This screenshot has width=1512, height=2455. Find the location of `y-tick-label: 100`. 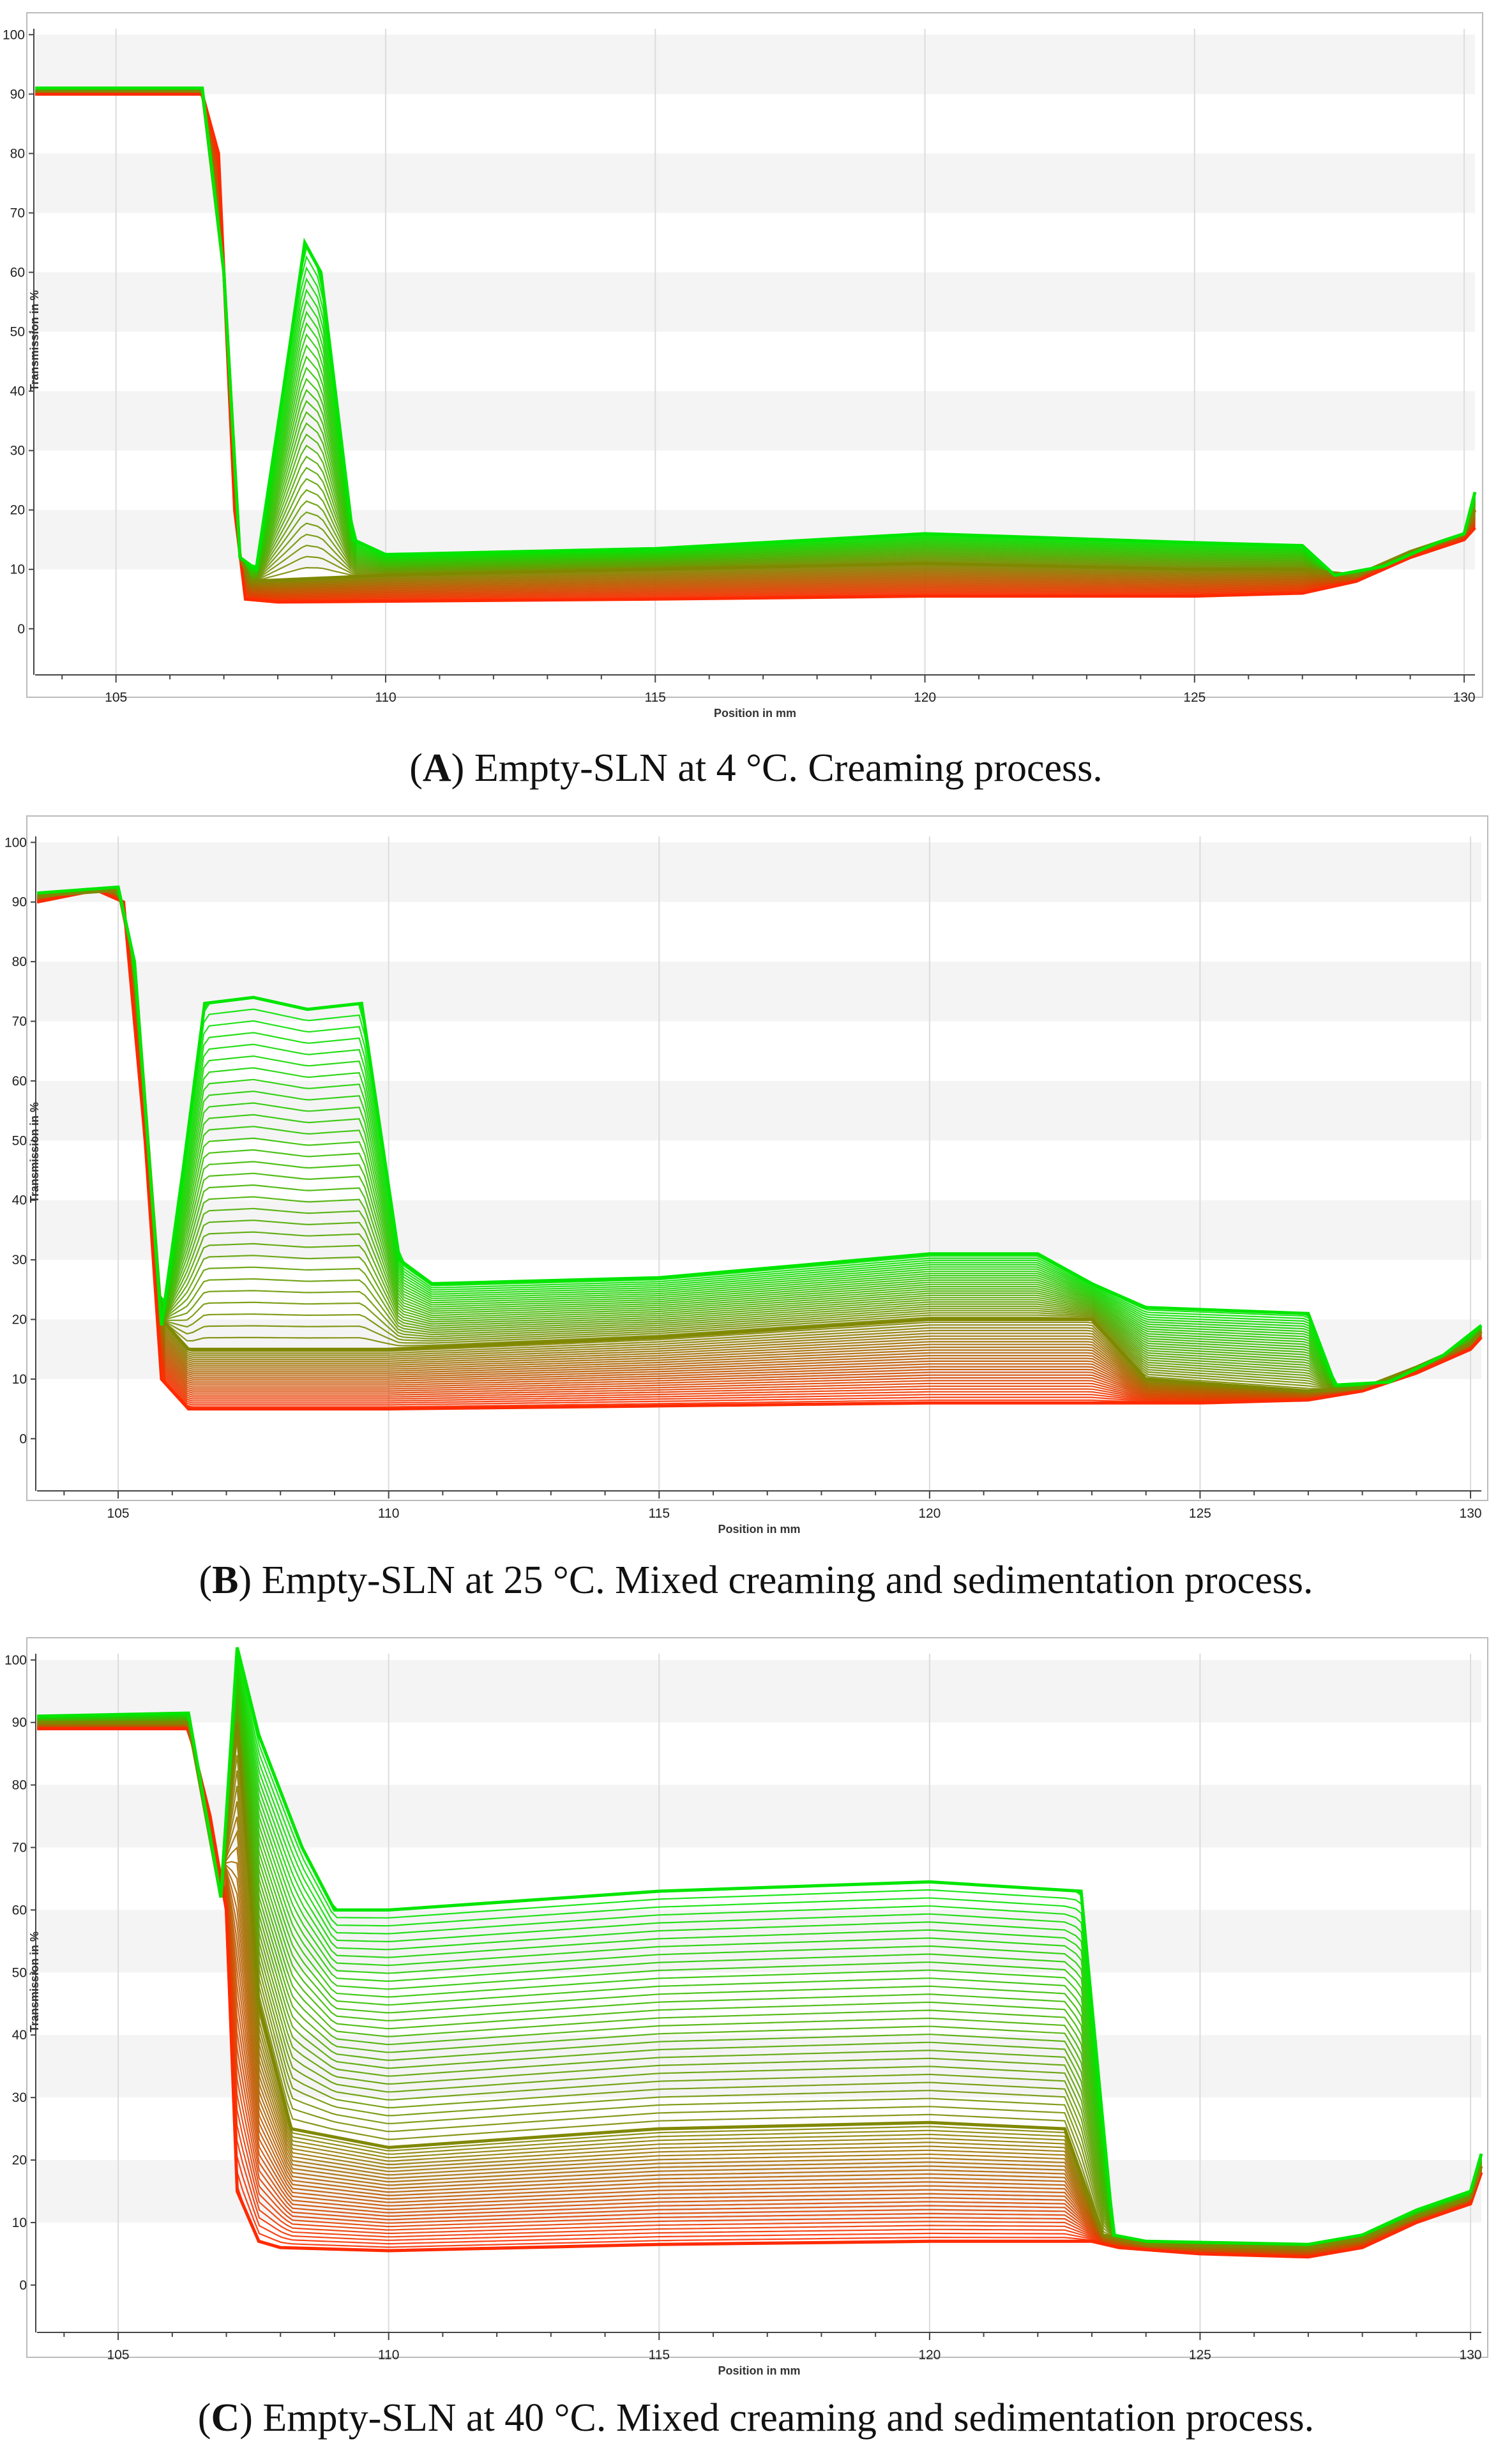

y-tick-label: 100 is located at coordinates (15, 1661).